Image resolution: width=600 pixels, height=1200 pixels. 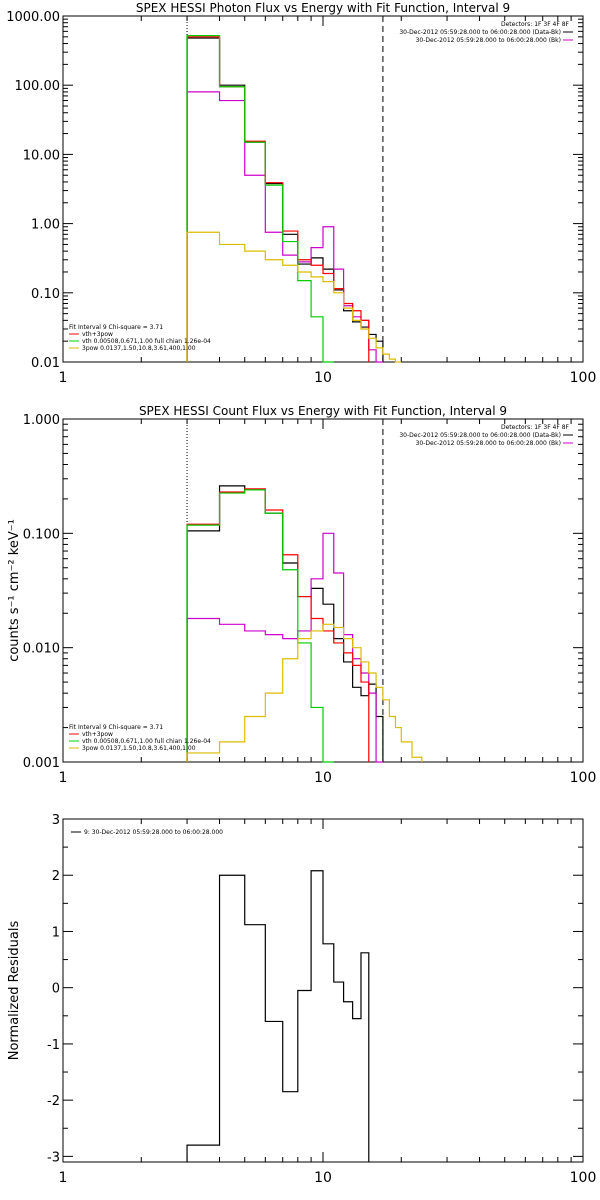 I want to click on y-tick-label: 1.000, so click(x=41, y=420).